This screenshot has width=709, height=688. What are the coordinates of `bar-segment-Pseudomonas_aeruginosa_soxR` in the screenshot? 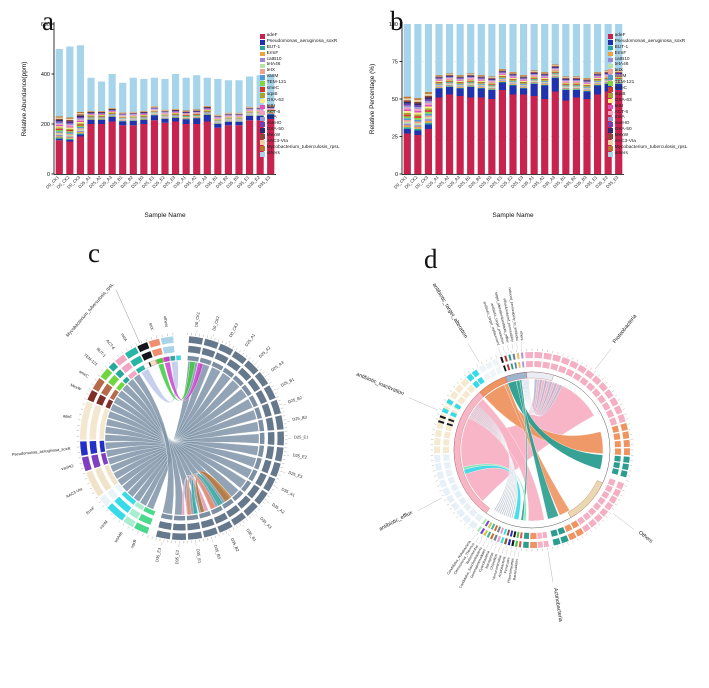 It's located at (492, 94).